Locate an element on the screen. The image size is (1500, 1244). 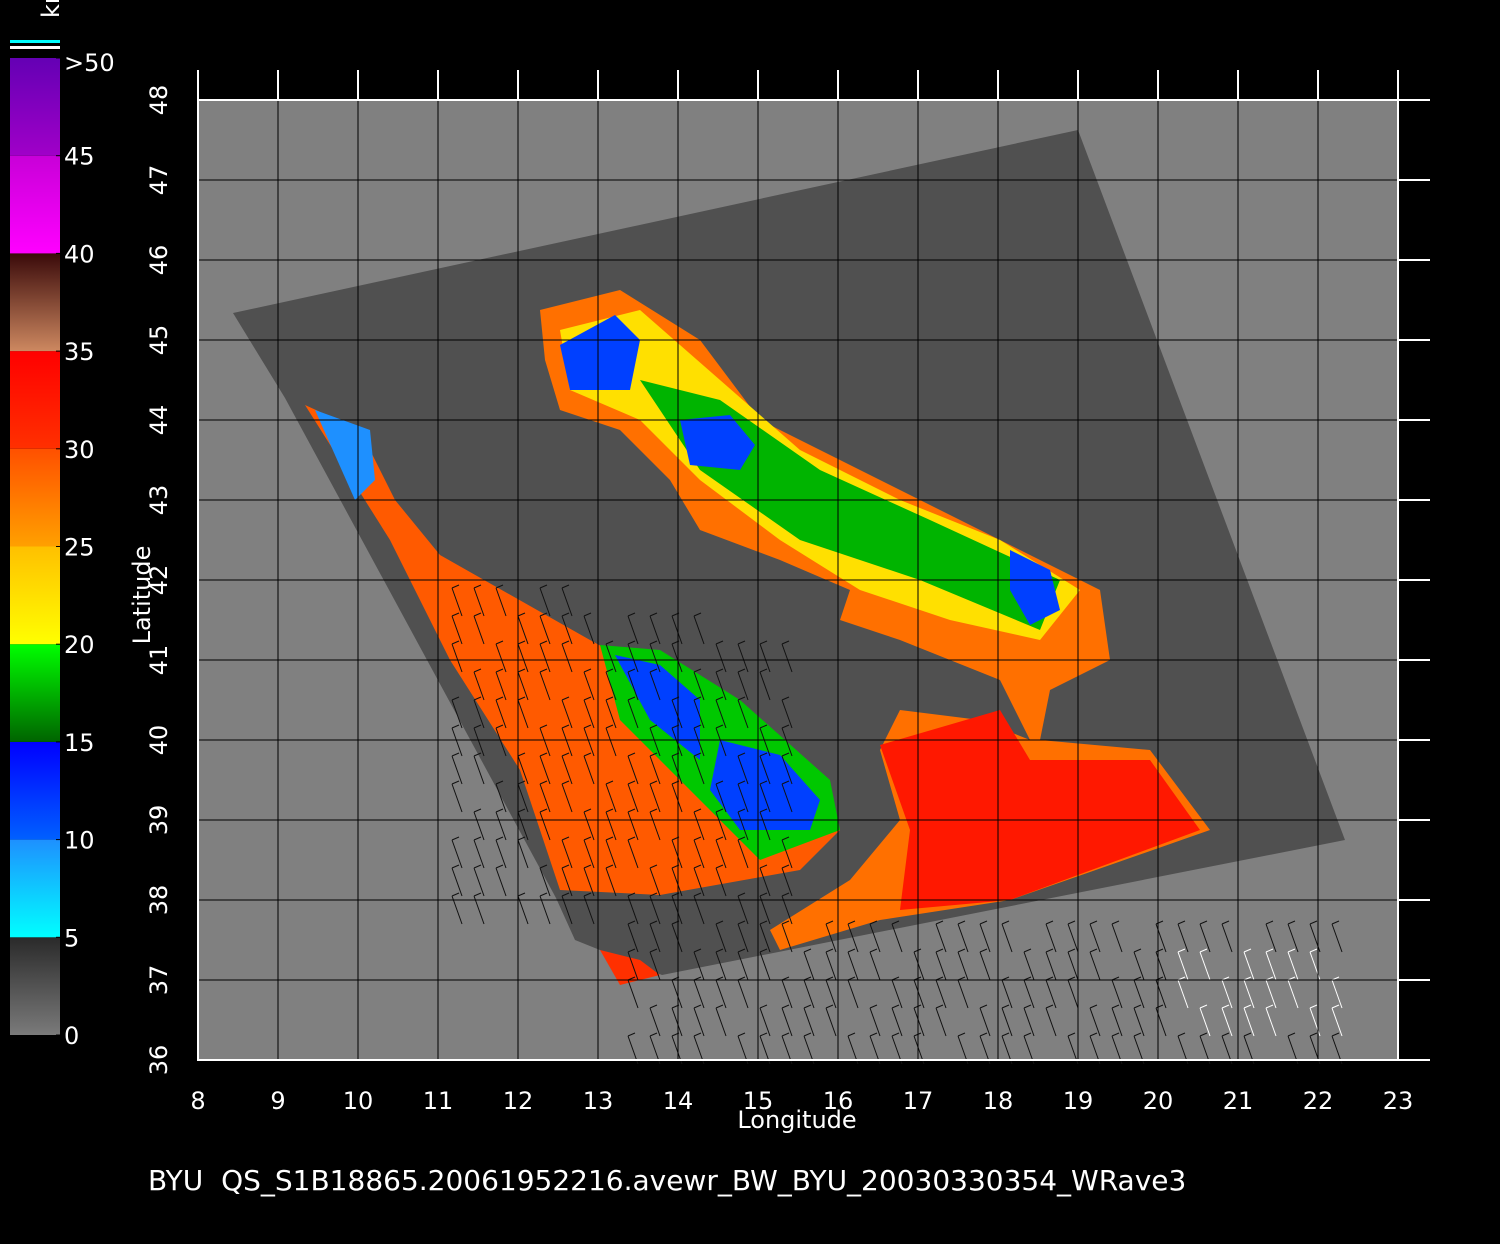
colorbar-tick-label: 40 is located at coordinates (79, 254).